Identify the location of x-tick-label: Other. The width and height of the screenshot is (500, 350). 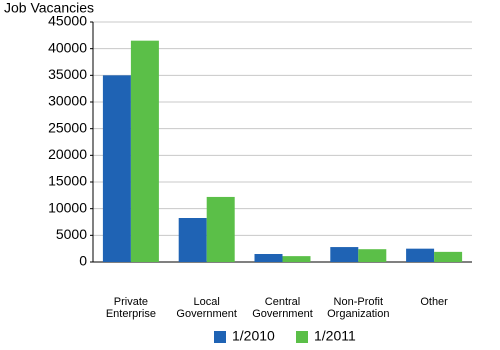
(434, 302).